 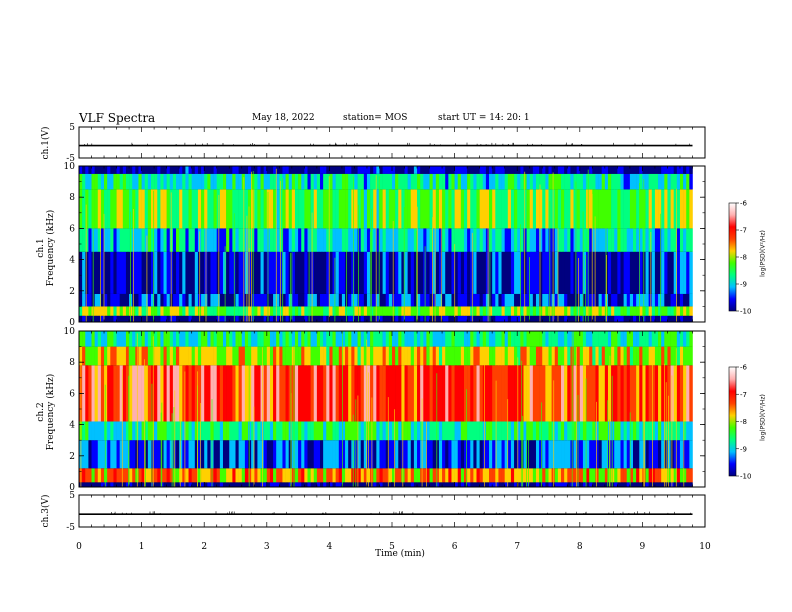 What do you see at coordinates (763, 417) in the screenshot?
I see `colorbar-ch2-label: log(PSD)(V²/Hz)` at bounding box center [763, 417].